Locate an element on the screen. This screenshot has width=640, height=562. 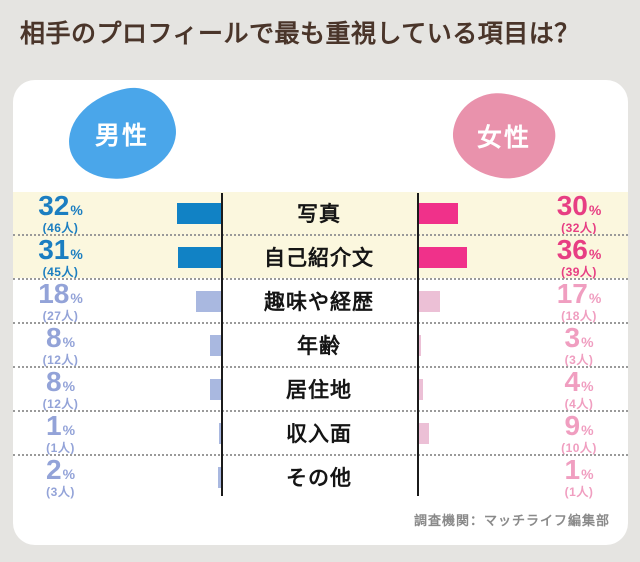
female-value: 3% (3人) is located at coordinates (579, 345).